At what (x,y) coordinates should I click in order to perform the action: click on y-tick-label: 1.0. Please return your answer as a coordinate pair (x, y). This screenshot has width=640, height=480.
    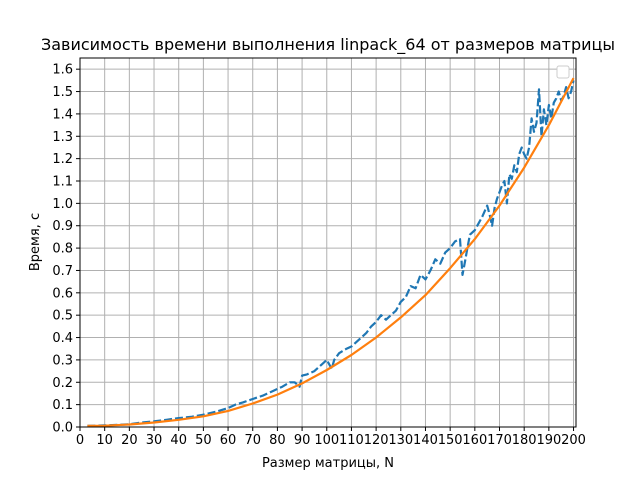
    Looking at the image, I should click on (62, 204).